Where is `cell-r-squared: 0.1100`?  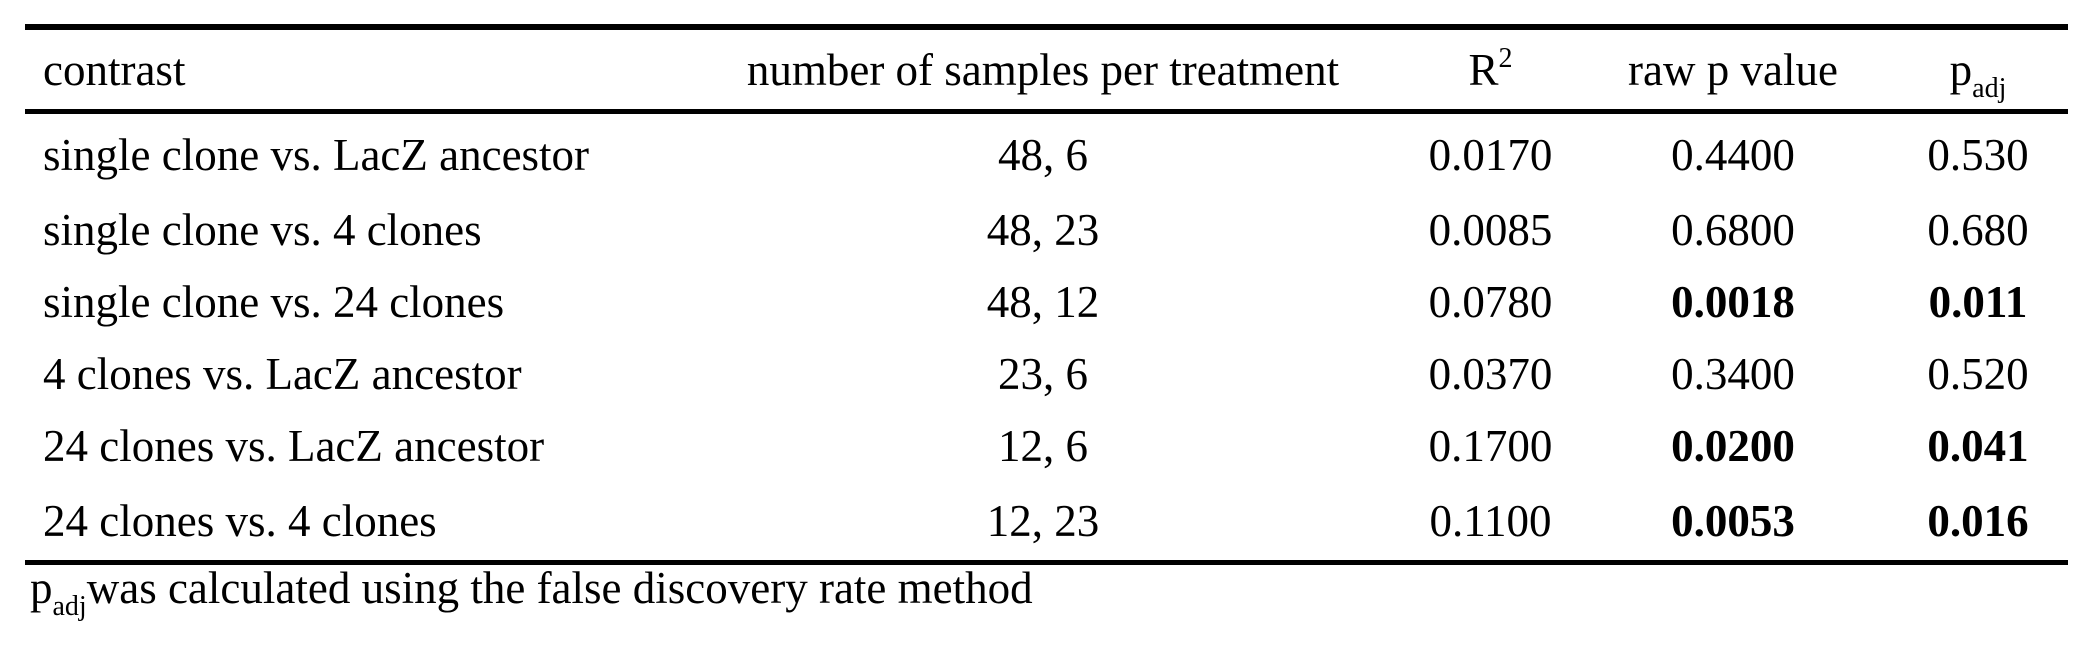
cell-r-squared: 0.1100 is located at coordinates (1490, 521).